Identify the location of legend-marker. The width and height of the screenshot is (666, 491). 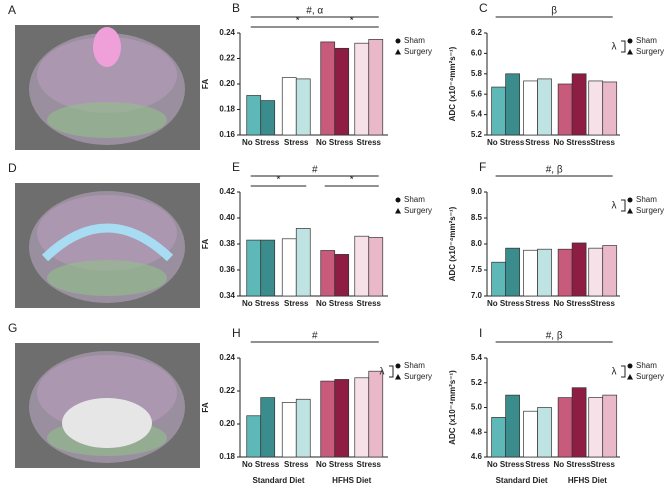
(398, 52).